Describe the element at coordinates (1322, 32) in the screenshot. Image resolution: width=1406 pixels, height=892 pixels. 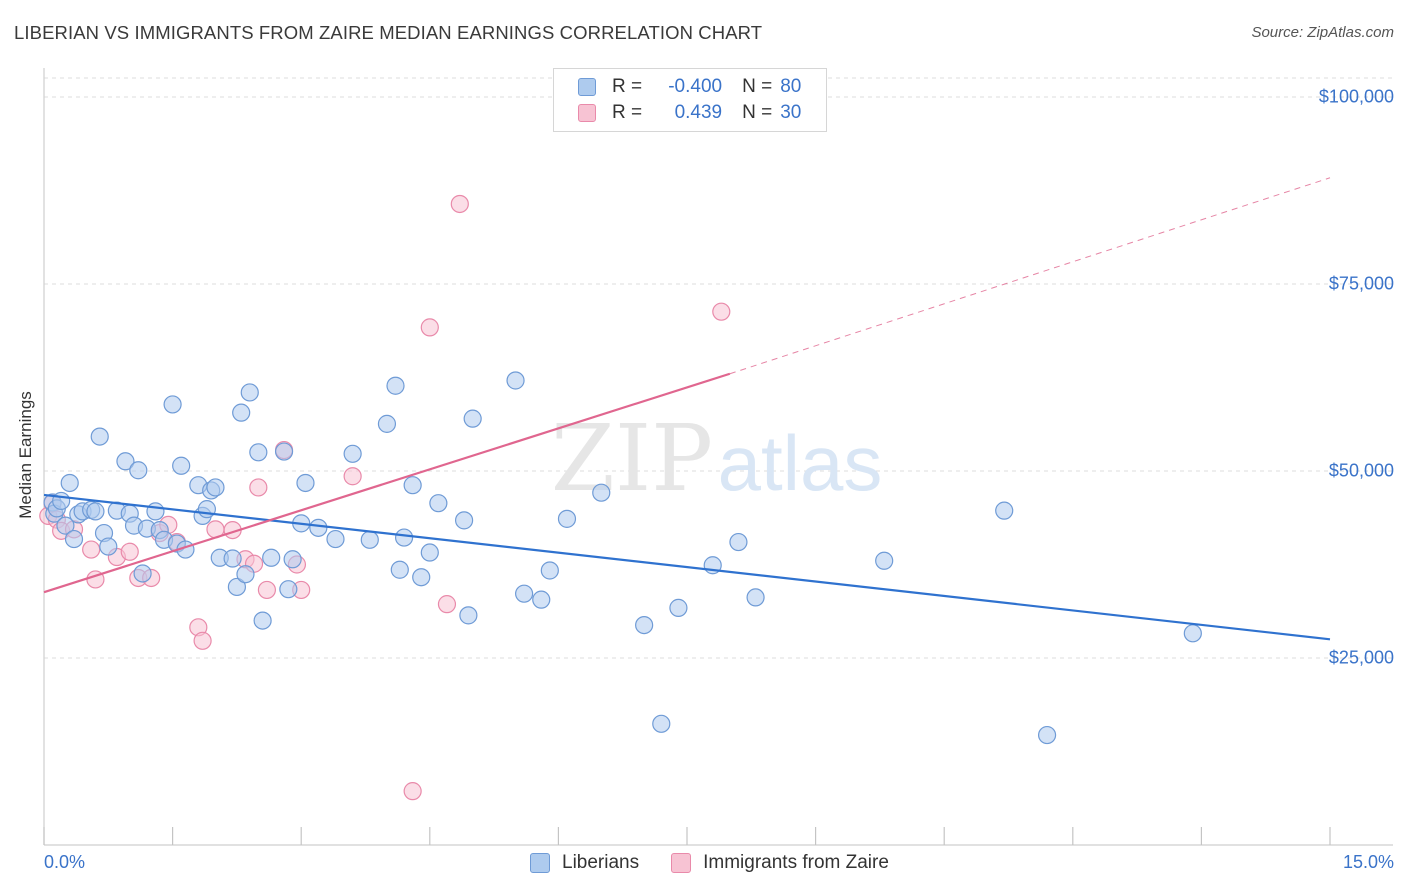
I see `source-credit: Source: ZipAtlas.com` at that location.